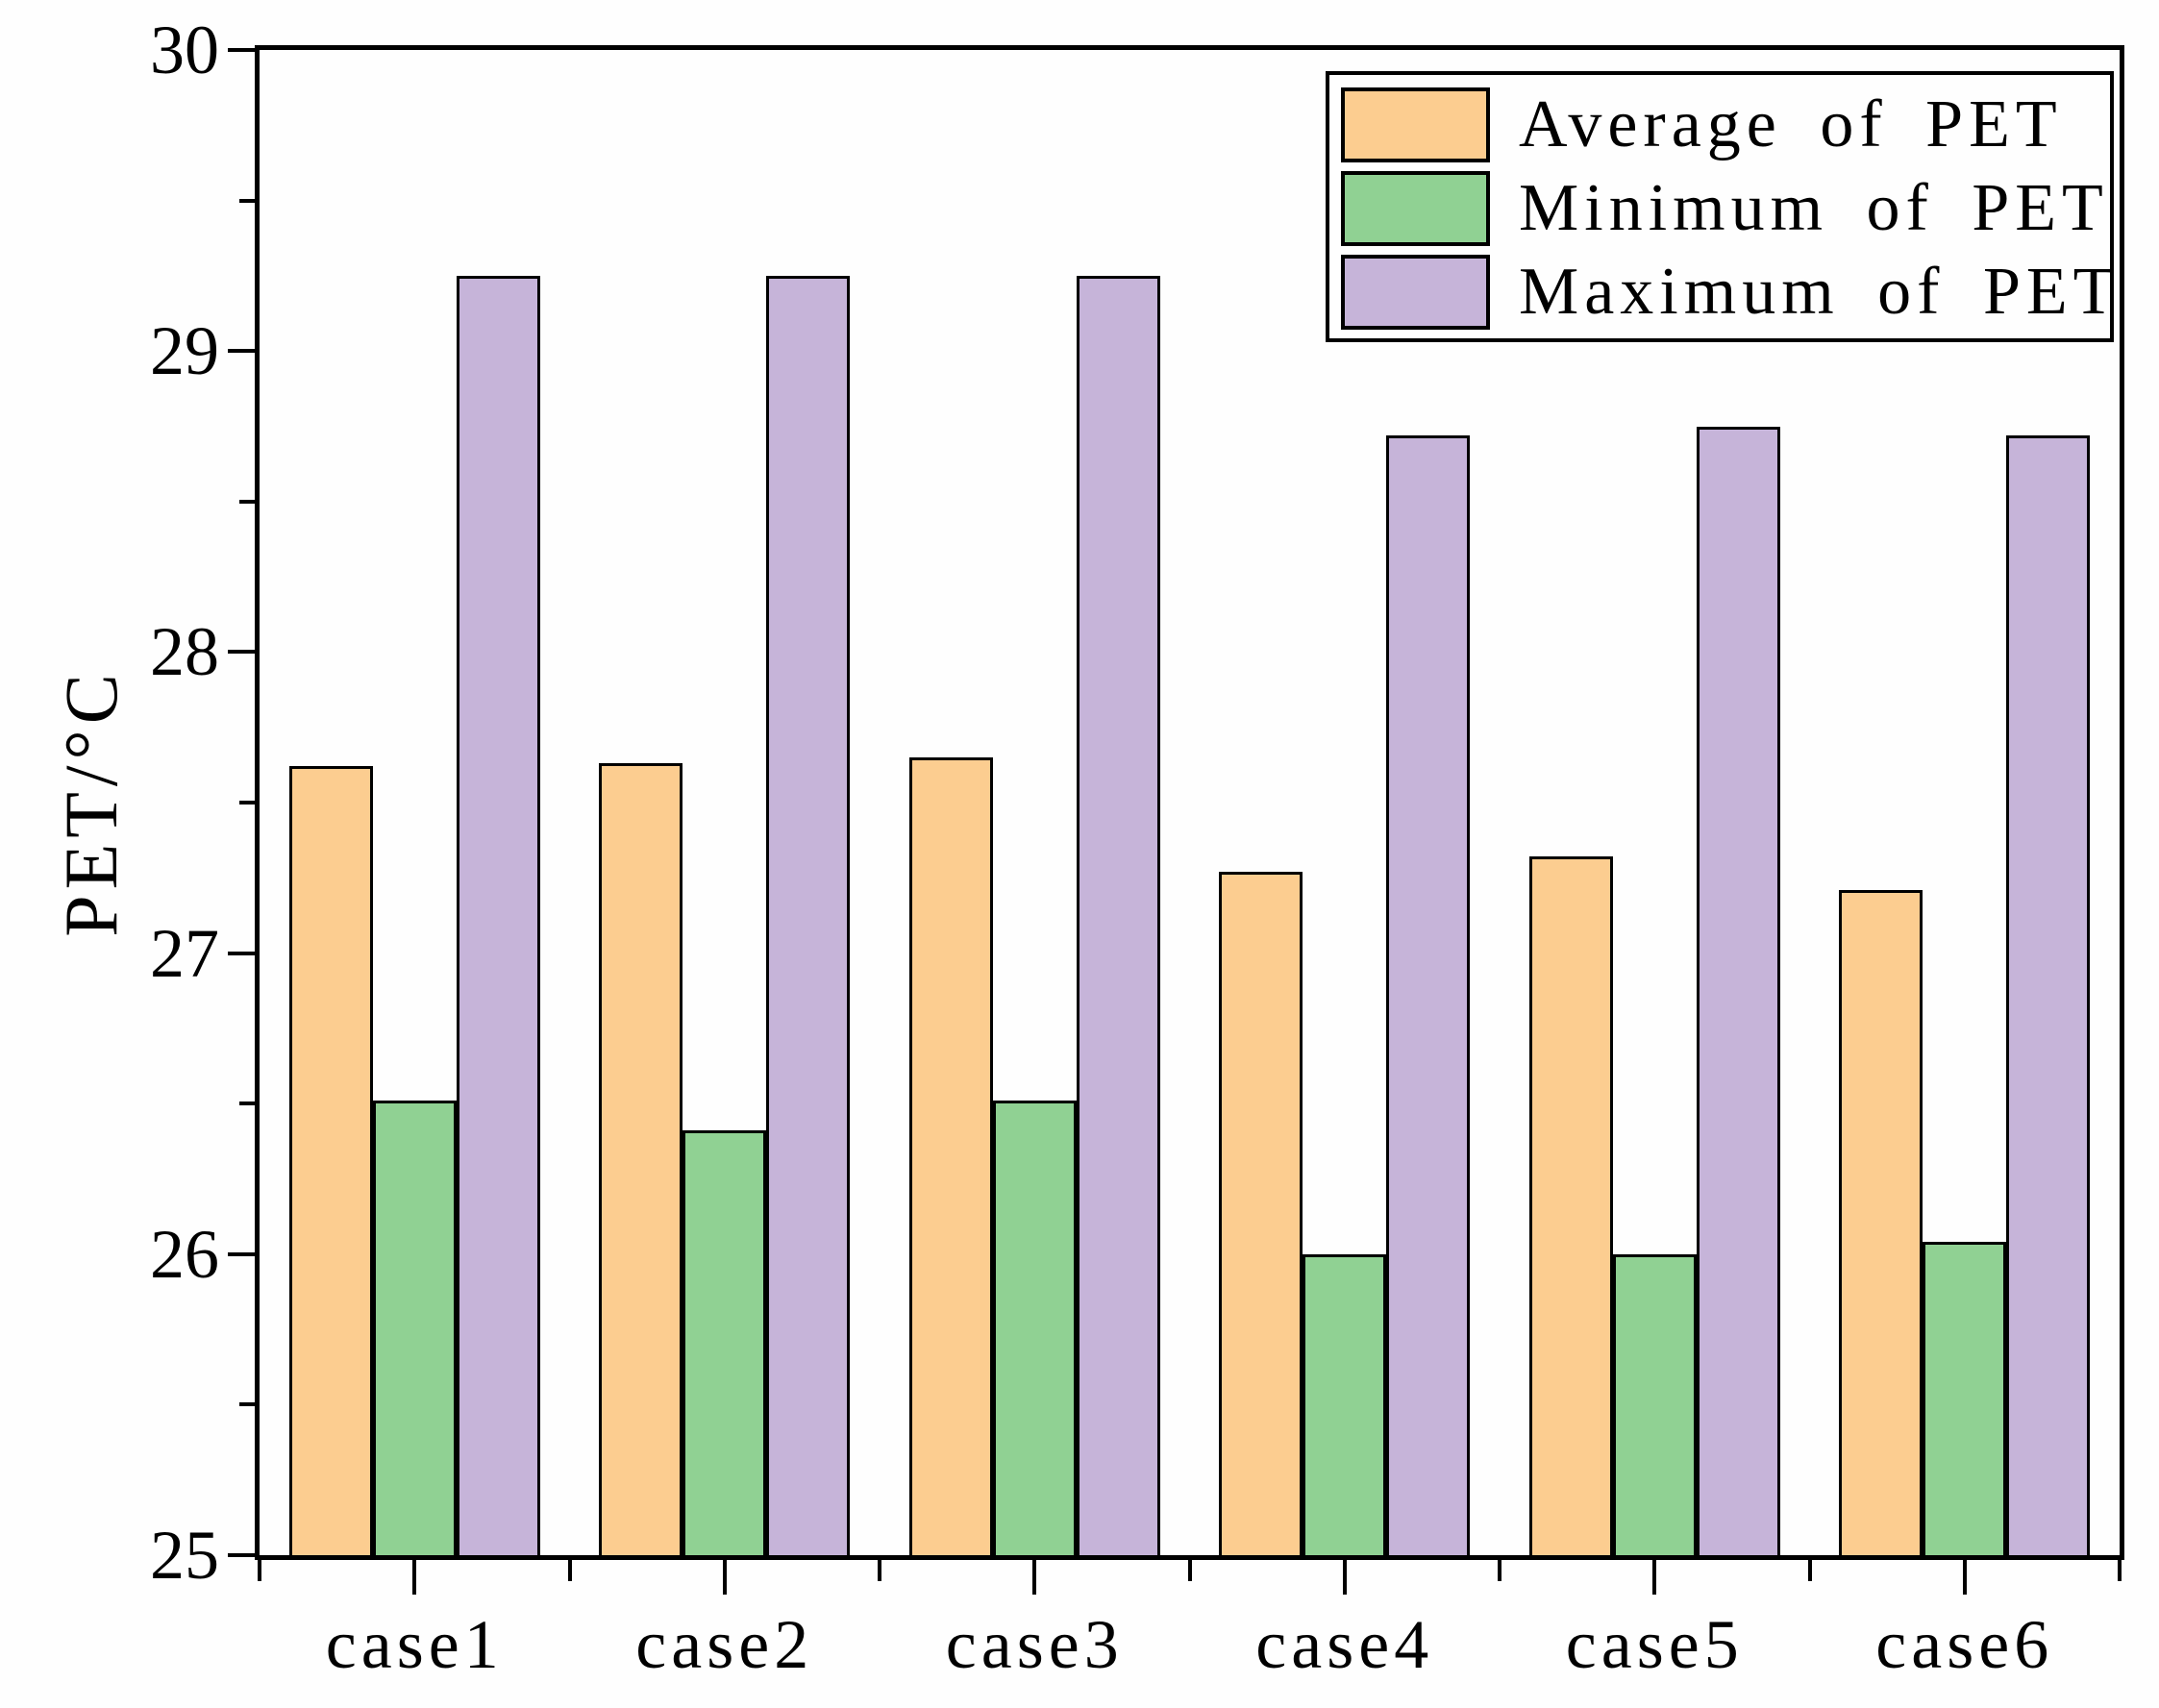 The width and height of the screenshot is (2159, 1708). I want to click on x-major-tick-case5, so click(1654, 1578).